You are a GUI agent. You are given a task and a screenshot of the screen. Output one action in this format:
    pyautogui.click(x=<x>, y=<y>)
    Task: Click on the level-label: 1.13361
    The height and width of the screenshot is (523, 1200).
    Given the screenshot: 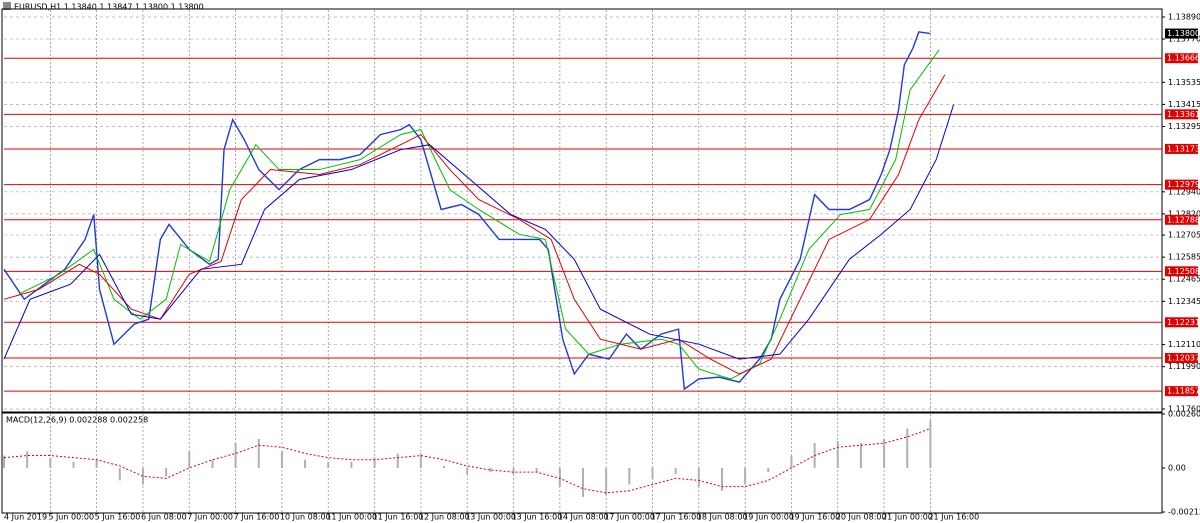 What is the action you would take?
    pyautogui.click(x=1183, y=114)
    